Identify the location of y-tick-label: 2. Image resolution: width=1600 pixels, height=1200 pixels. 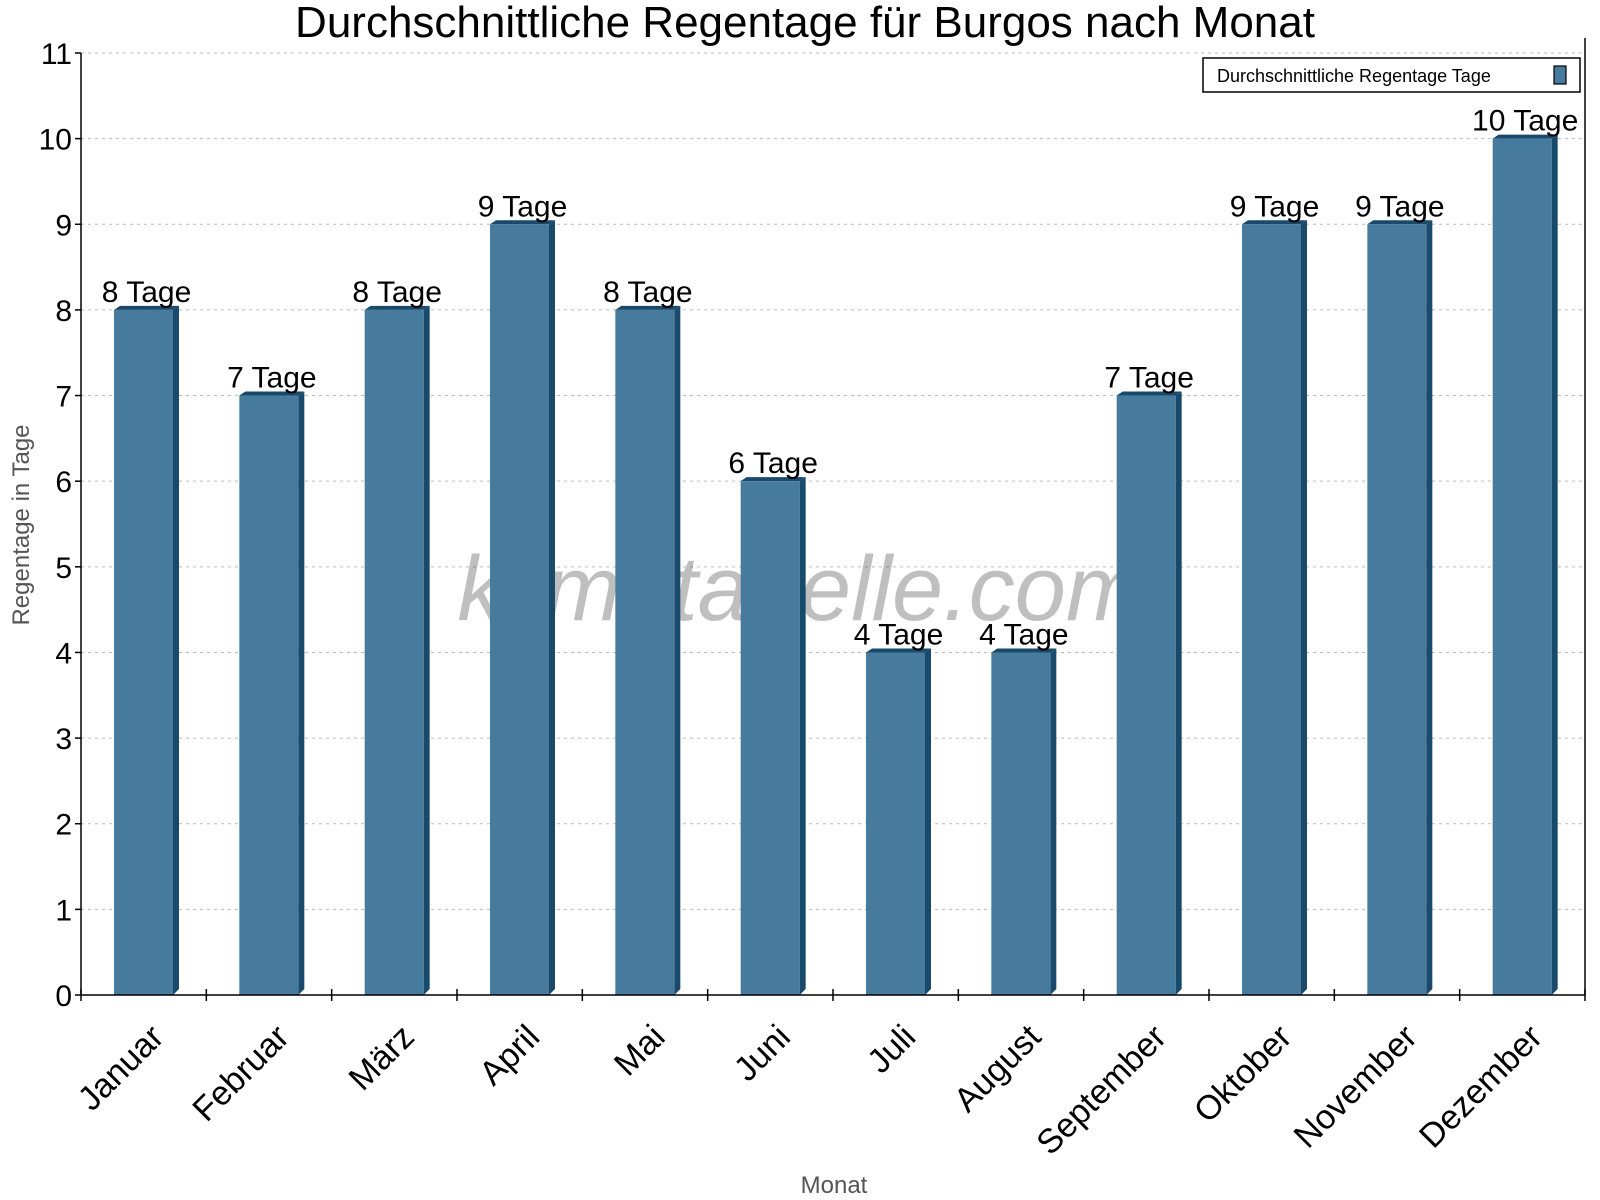
(63, 825).